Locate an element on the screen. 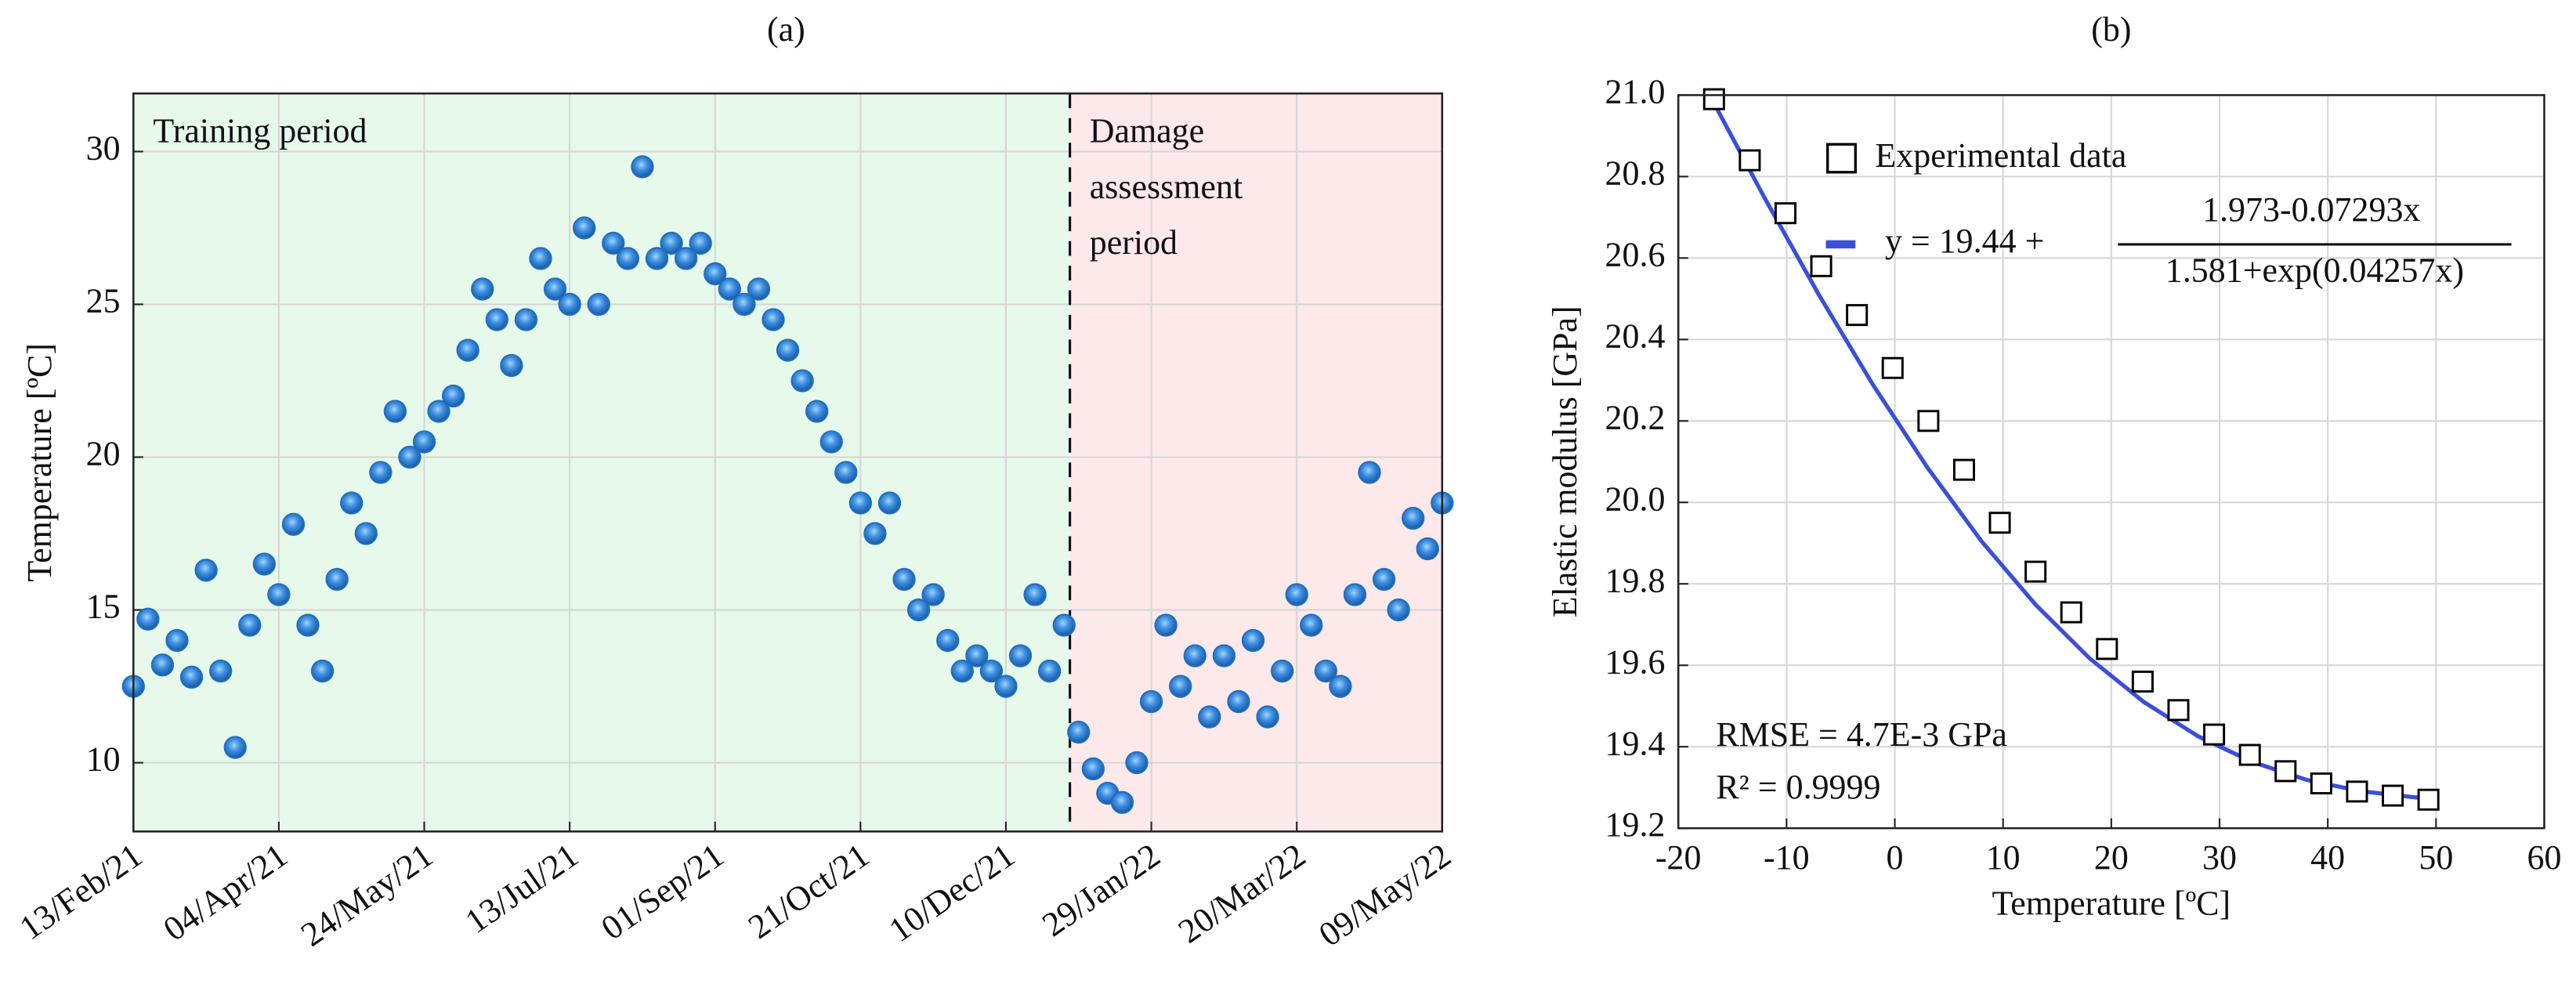 This screenshot has width=2576, height=984. period-label: Damage is located at coordinates (1147, 131).